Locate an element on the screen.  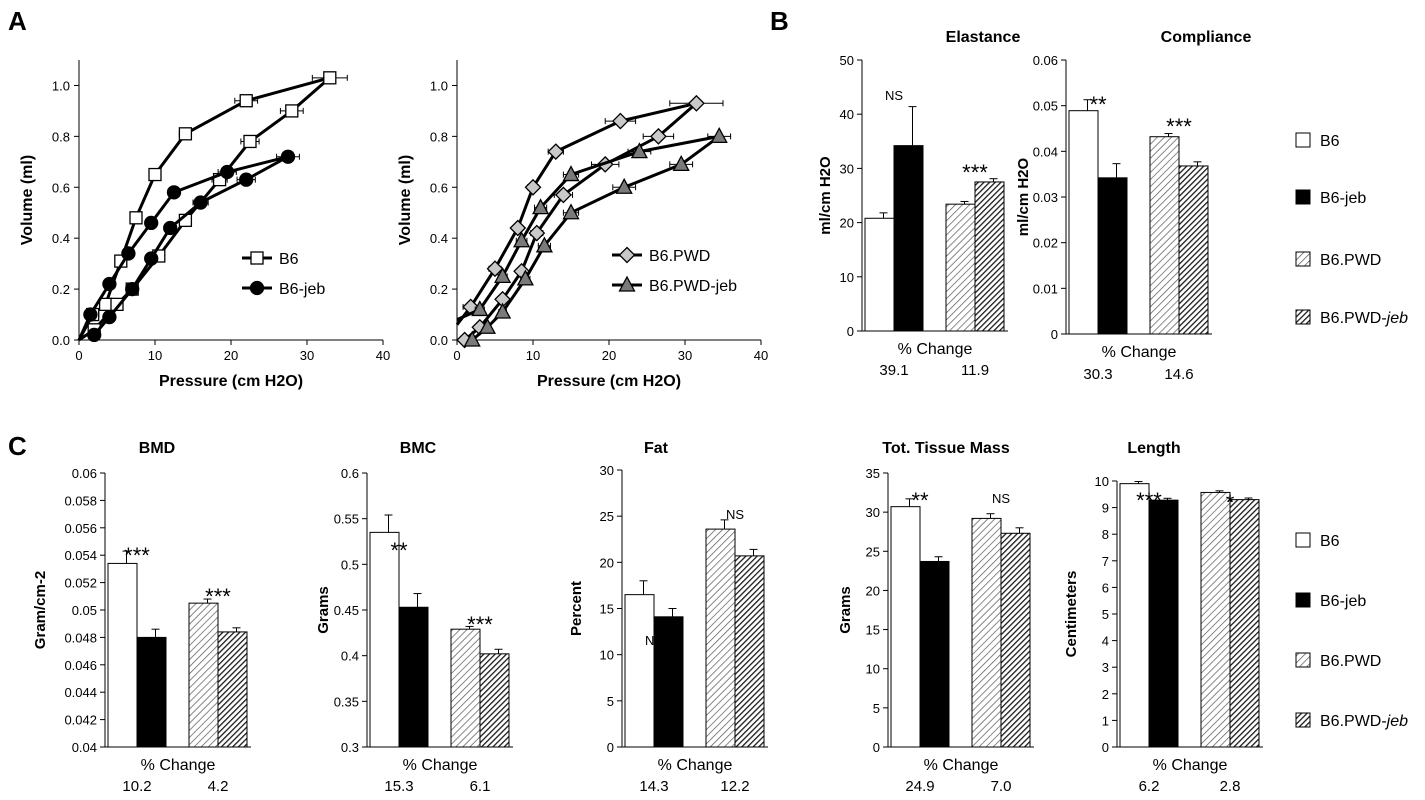
chart-title: Length is located at coordinates (1153, 448).